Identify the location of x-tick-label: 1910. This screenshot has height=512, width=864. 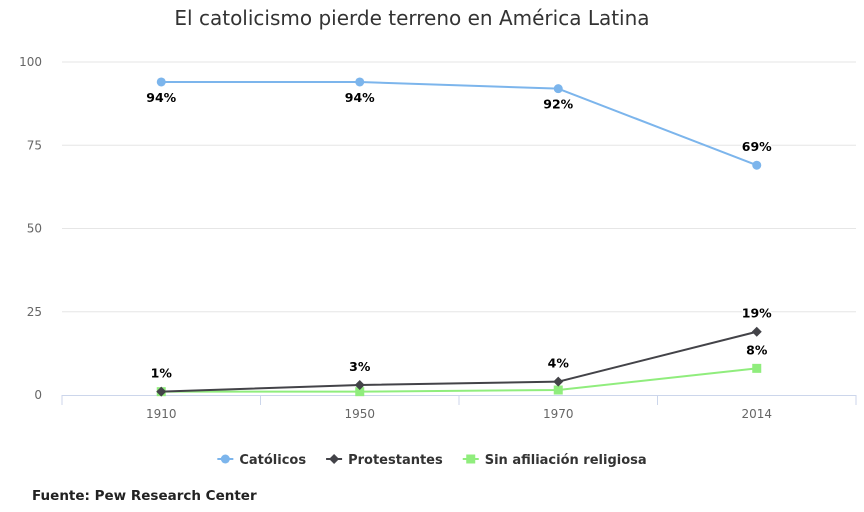
(161, 414).